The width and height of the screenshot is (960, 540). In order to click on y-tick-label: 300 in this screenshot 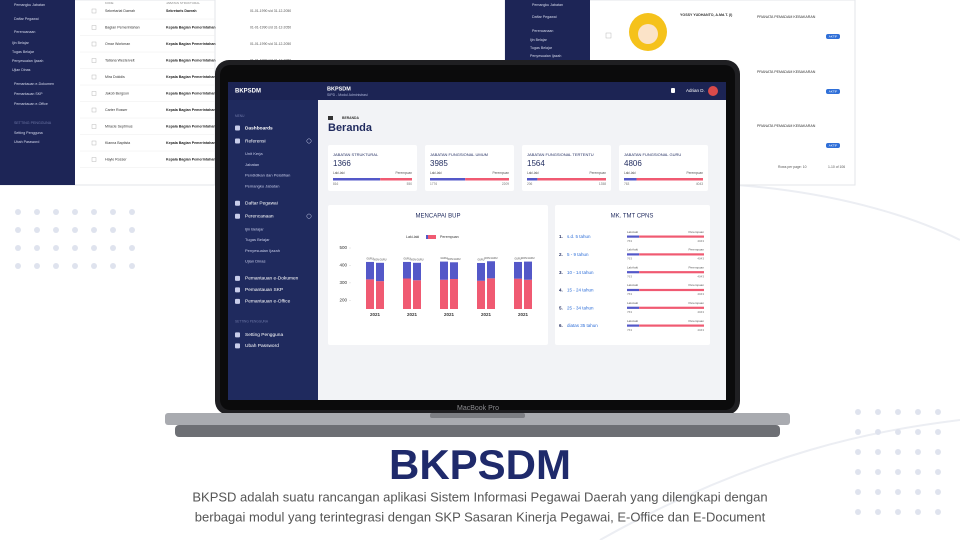, I will do `click(343, 282)`.